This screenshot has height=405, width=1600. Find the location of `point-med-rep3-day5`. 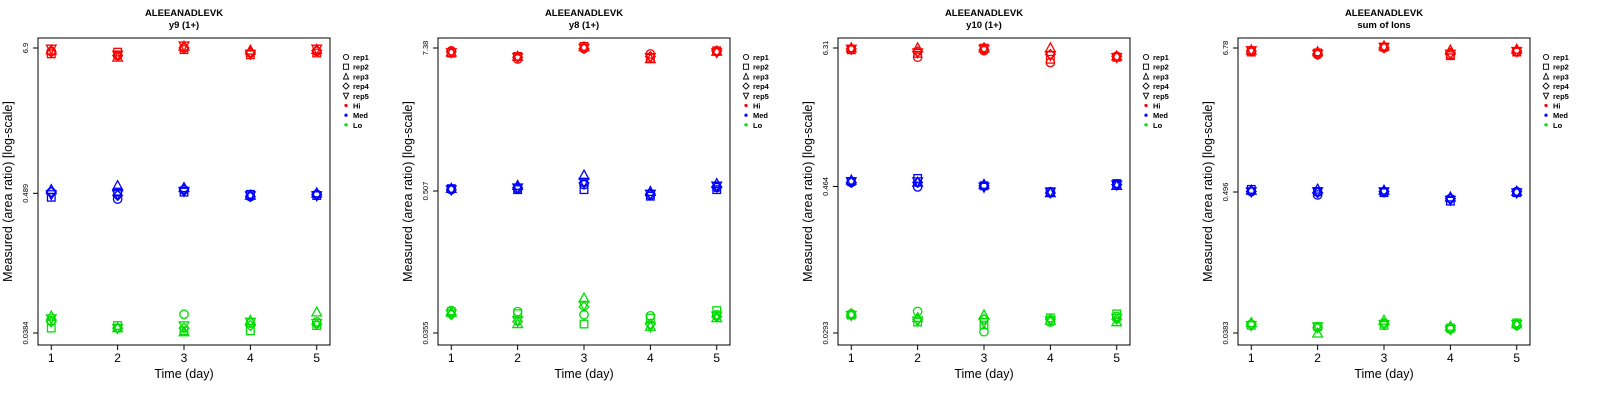

point-med-rep3-day5 is located at coordinates (1516, 190).